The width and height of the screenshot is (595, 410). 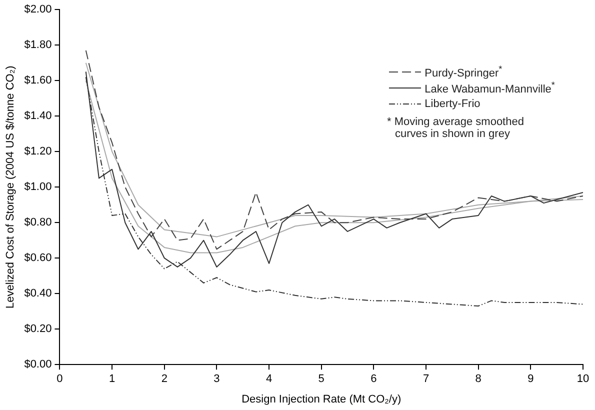 What do you see at coordinates (38, 80) in the screenshot?
I see `y-tick-label: $1.60` at bounding box center [38, 80].